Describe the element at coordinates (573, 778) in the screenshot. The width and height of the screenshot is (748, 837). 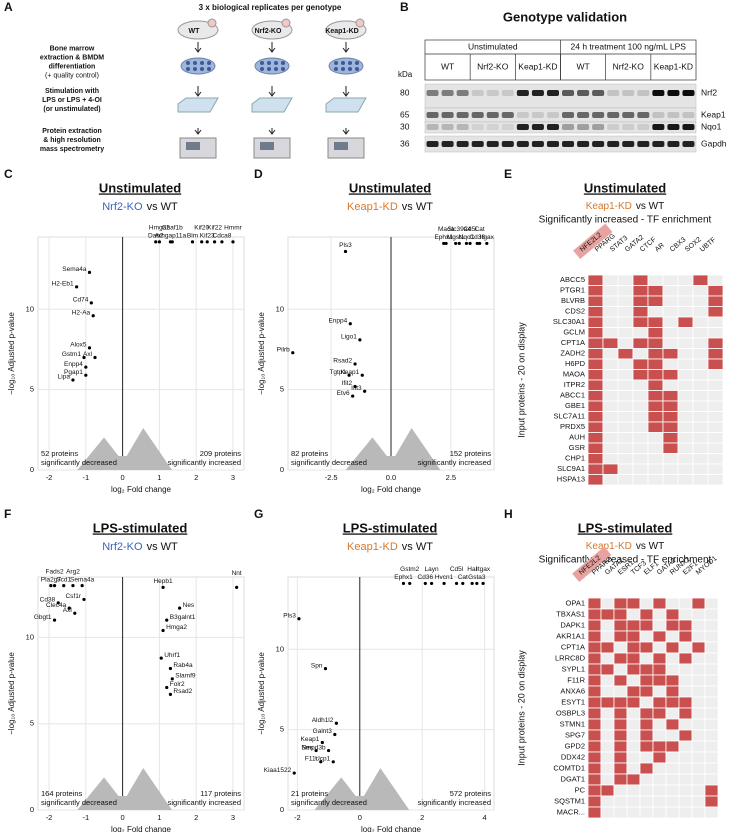
I see `row-label: DGAT1` at that location.